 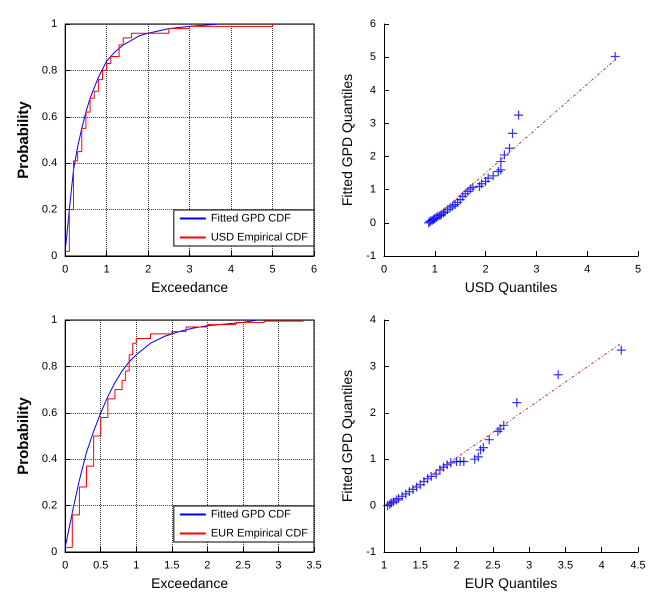 What do you see at coordinates (50, 70) in the screenshot?
I see `y-tick-label: 0.8` at bounding box center [50, 70].